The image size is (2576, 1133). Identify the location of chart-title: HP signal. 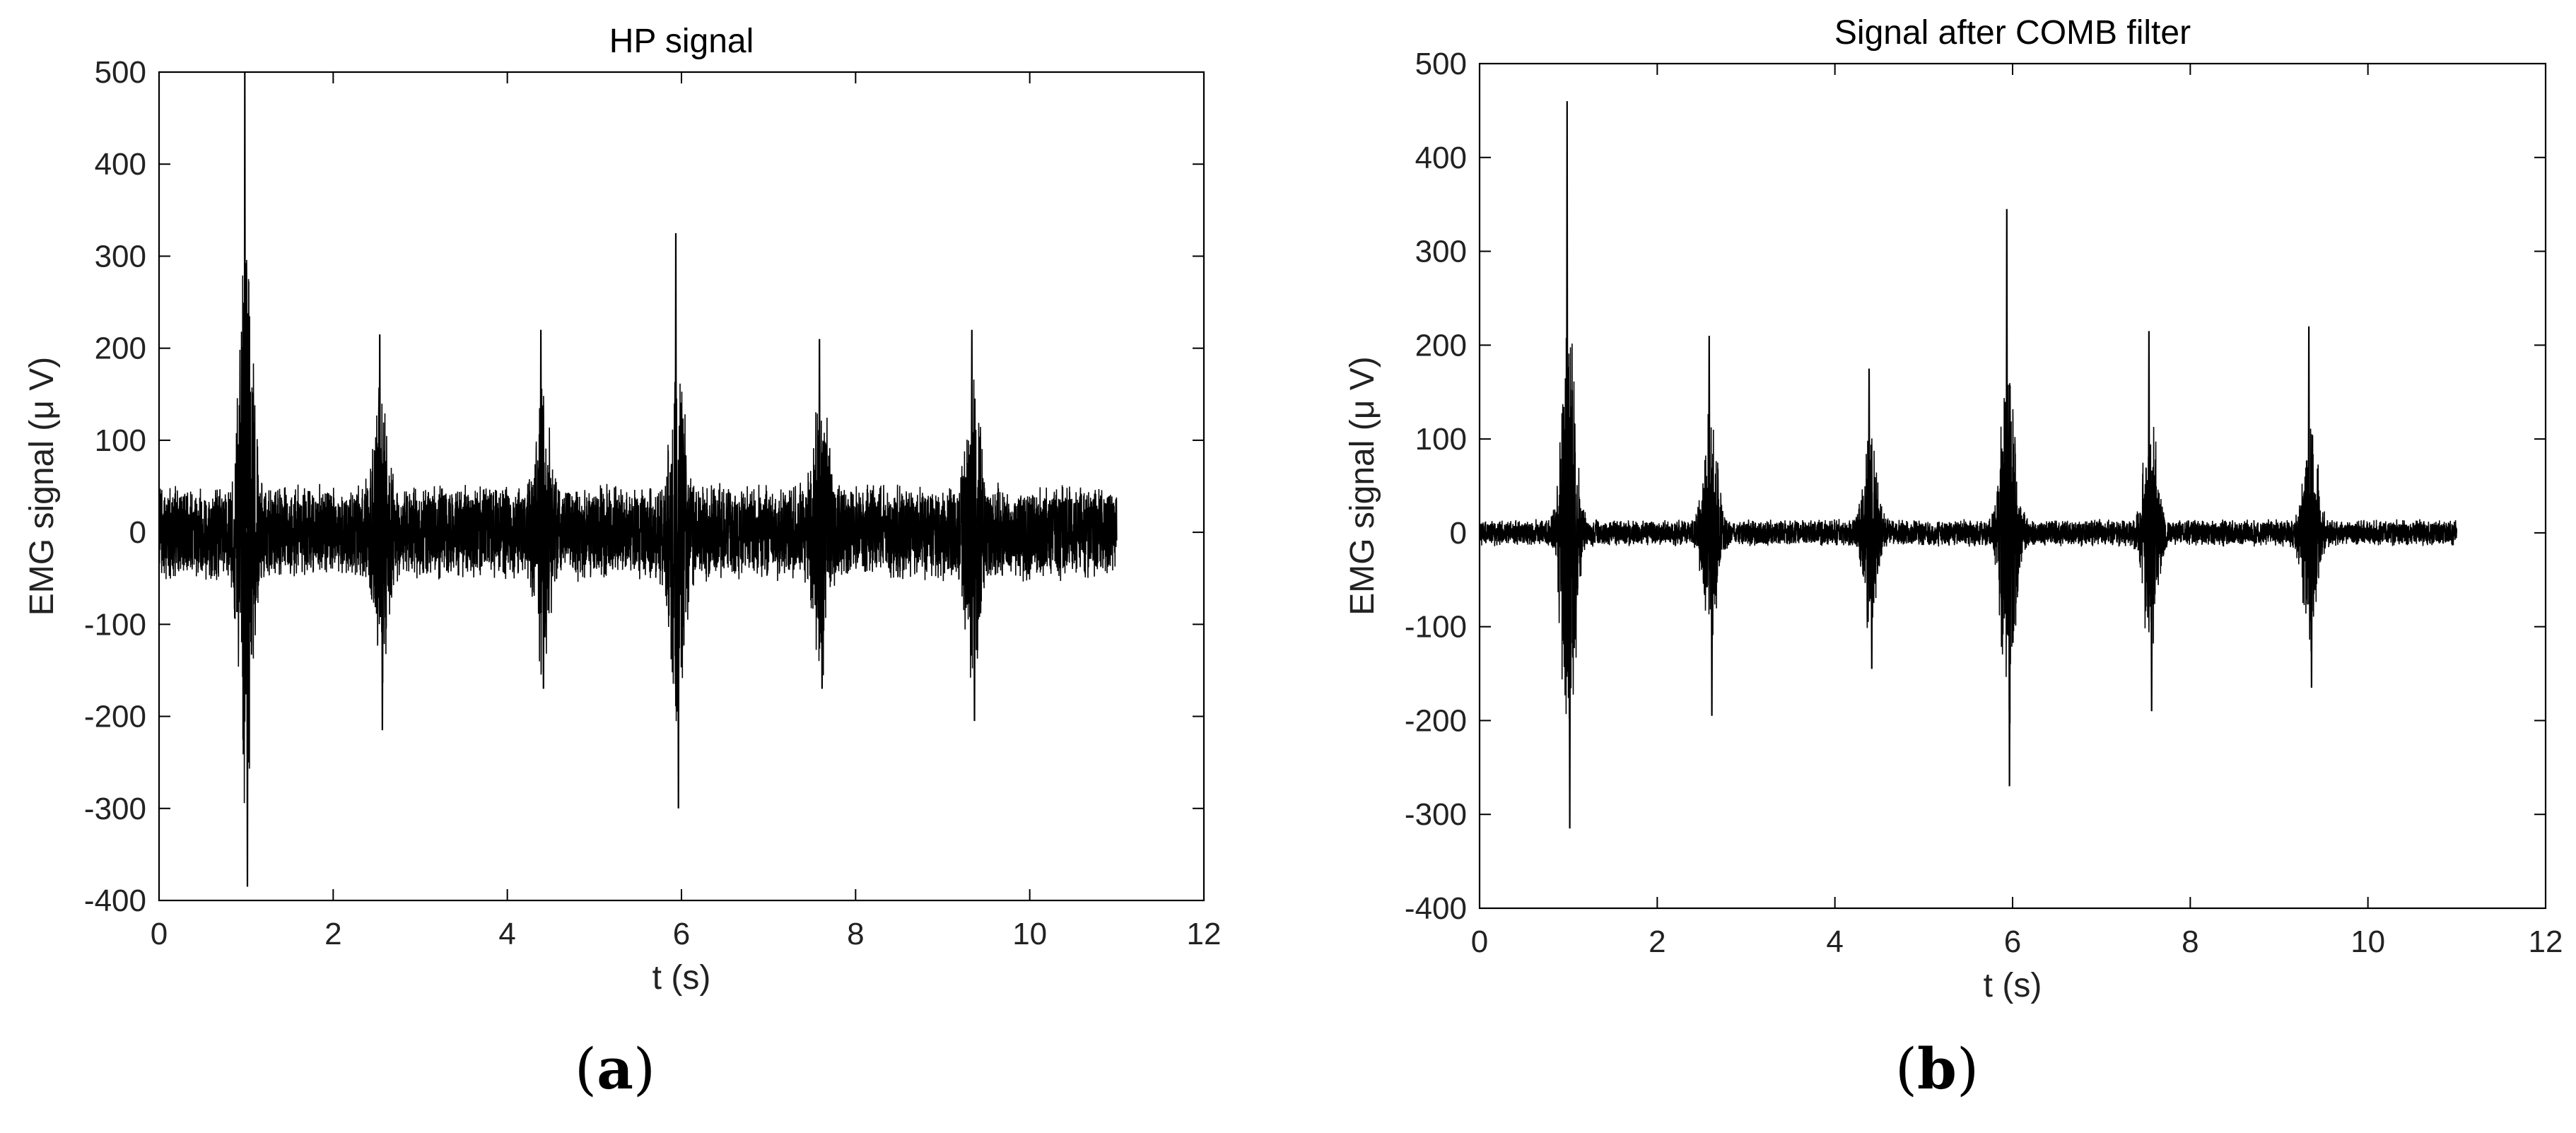
(682, 41).